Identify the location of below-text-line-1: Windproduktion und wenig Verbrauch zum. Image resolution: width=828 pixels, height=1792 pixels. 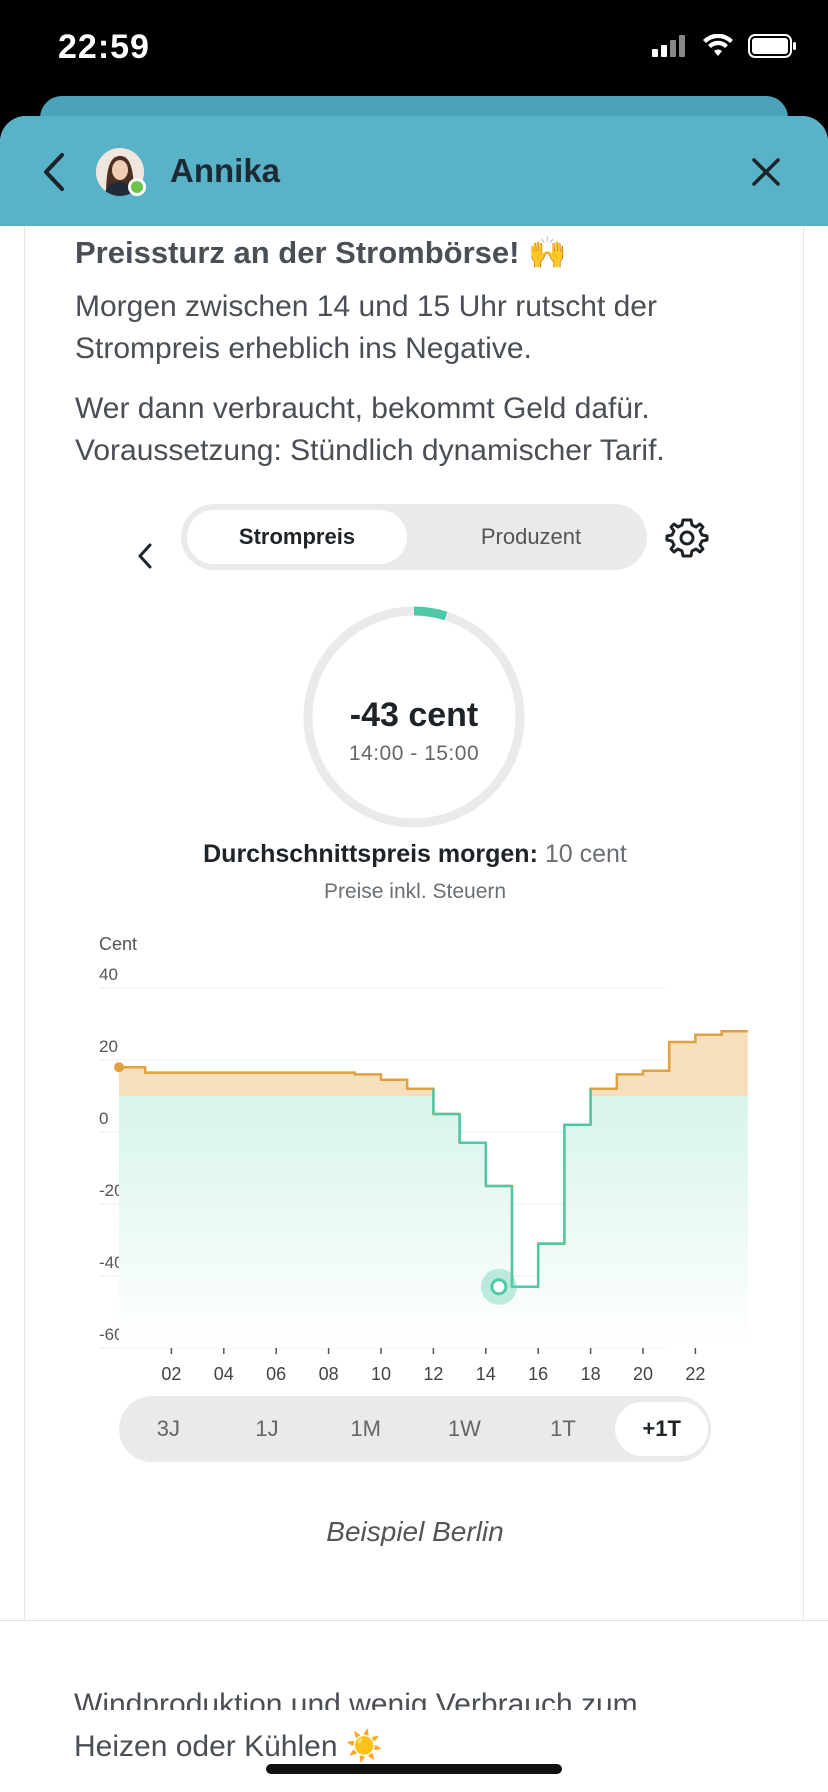
(356, 1699).